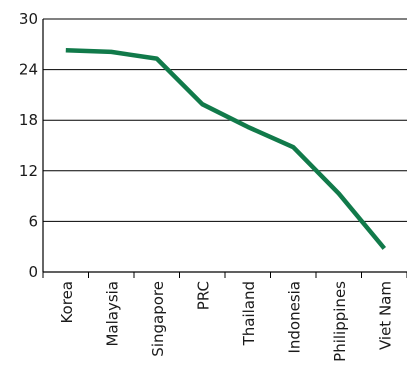 This screenshot has width=407, height=379. What do you see at coordinates (33, 221) in the screenshot?
I see `y-tick-label-6: 6` at bounding box center [33, 221].